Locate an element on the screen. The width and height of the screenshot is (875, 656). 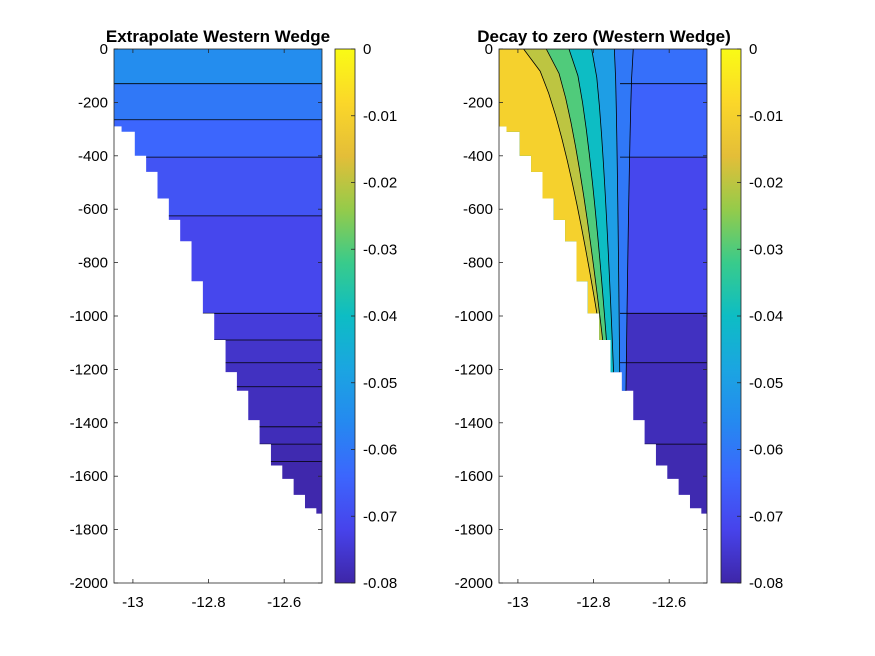
right-chart-title: Decay to zero (Western Wedge) is located at coordinates (604, 36).